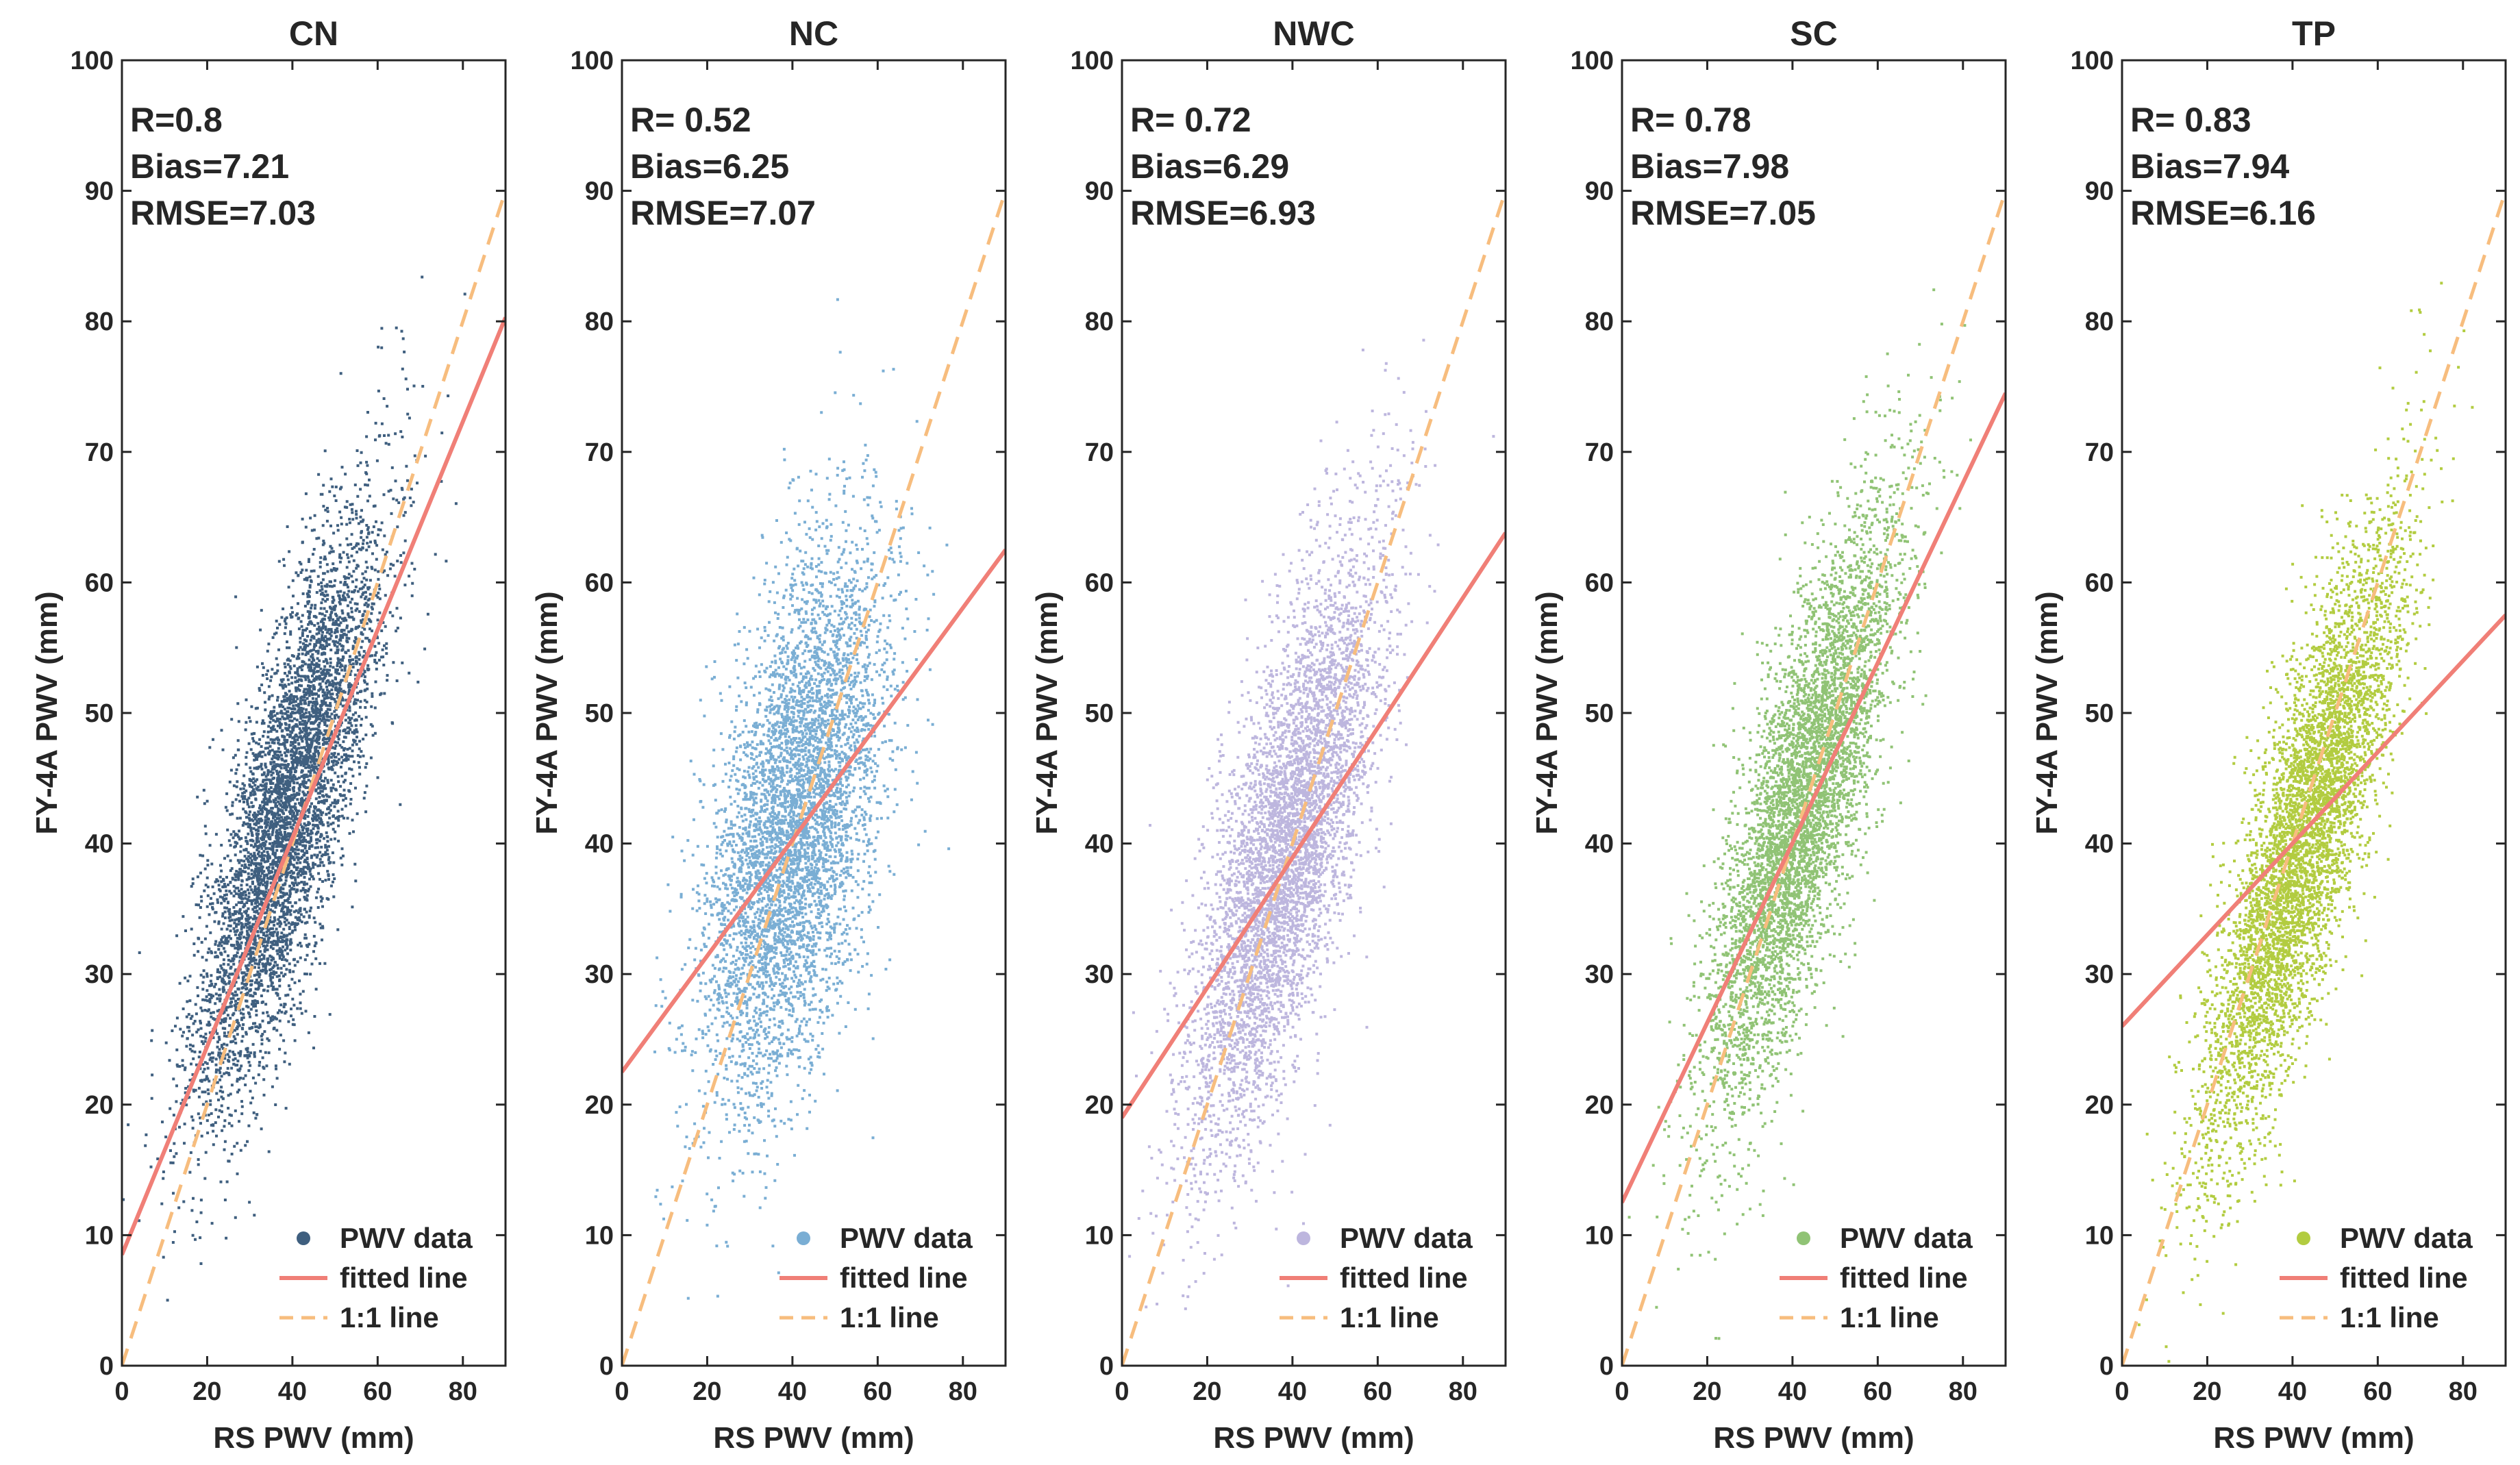 Image resolution: width=2520 pixels, height=1465 pixels. Describe the element at coordinates (1209, 166) in the screenshot. I see `stat-text: Bias=6.29` at that location.